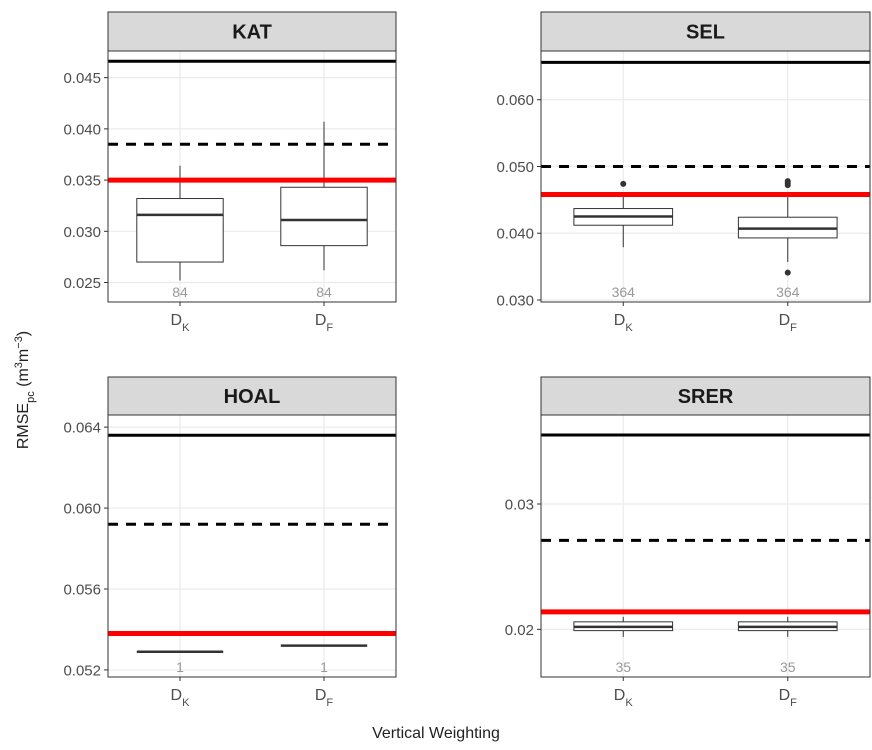 The width and height of the screenshot is (872, 750). I want to click on y-label-part: −3, so click(19, 342).